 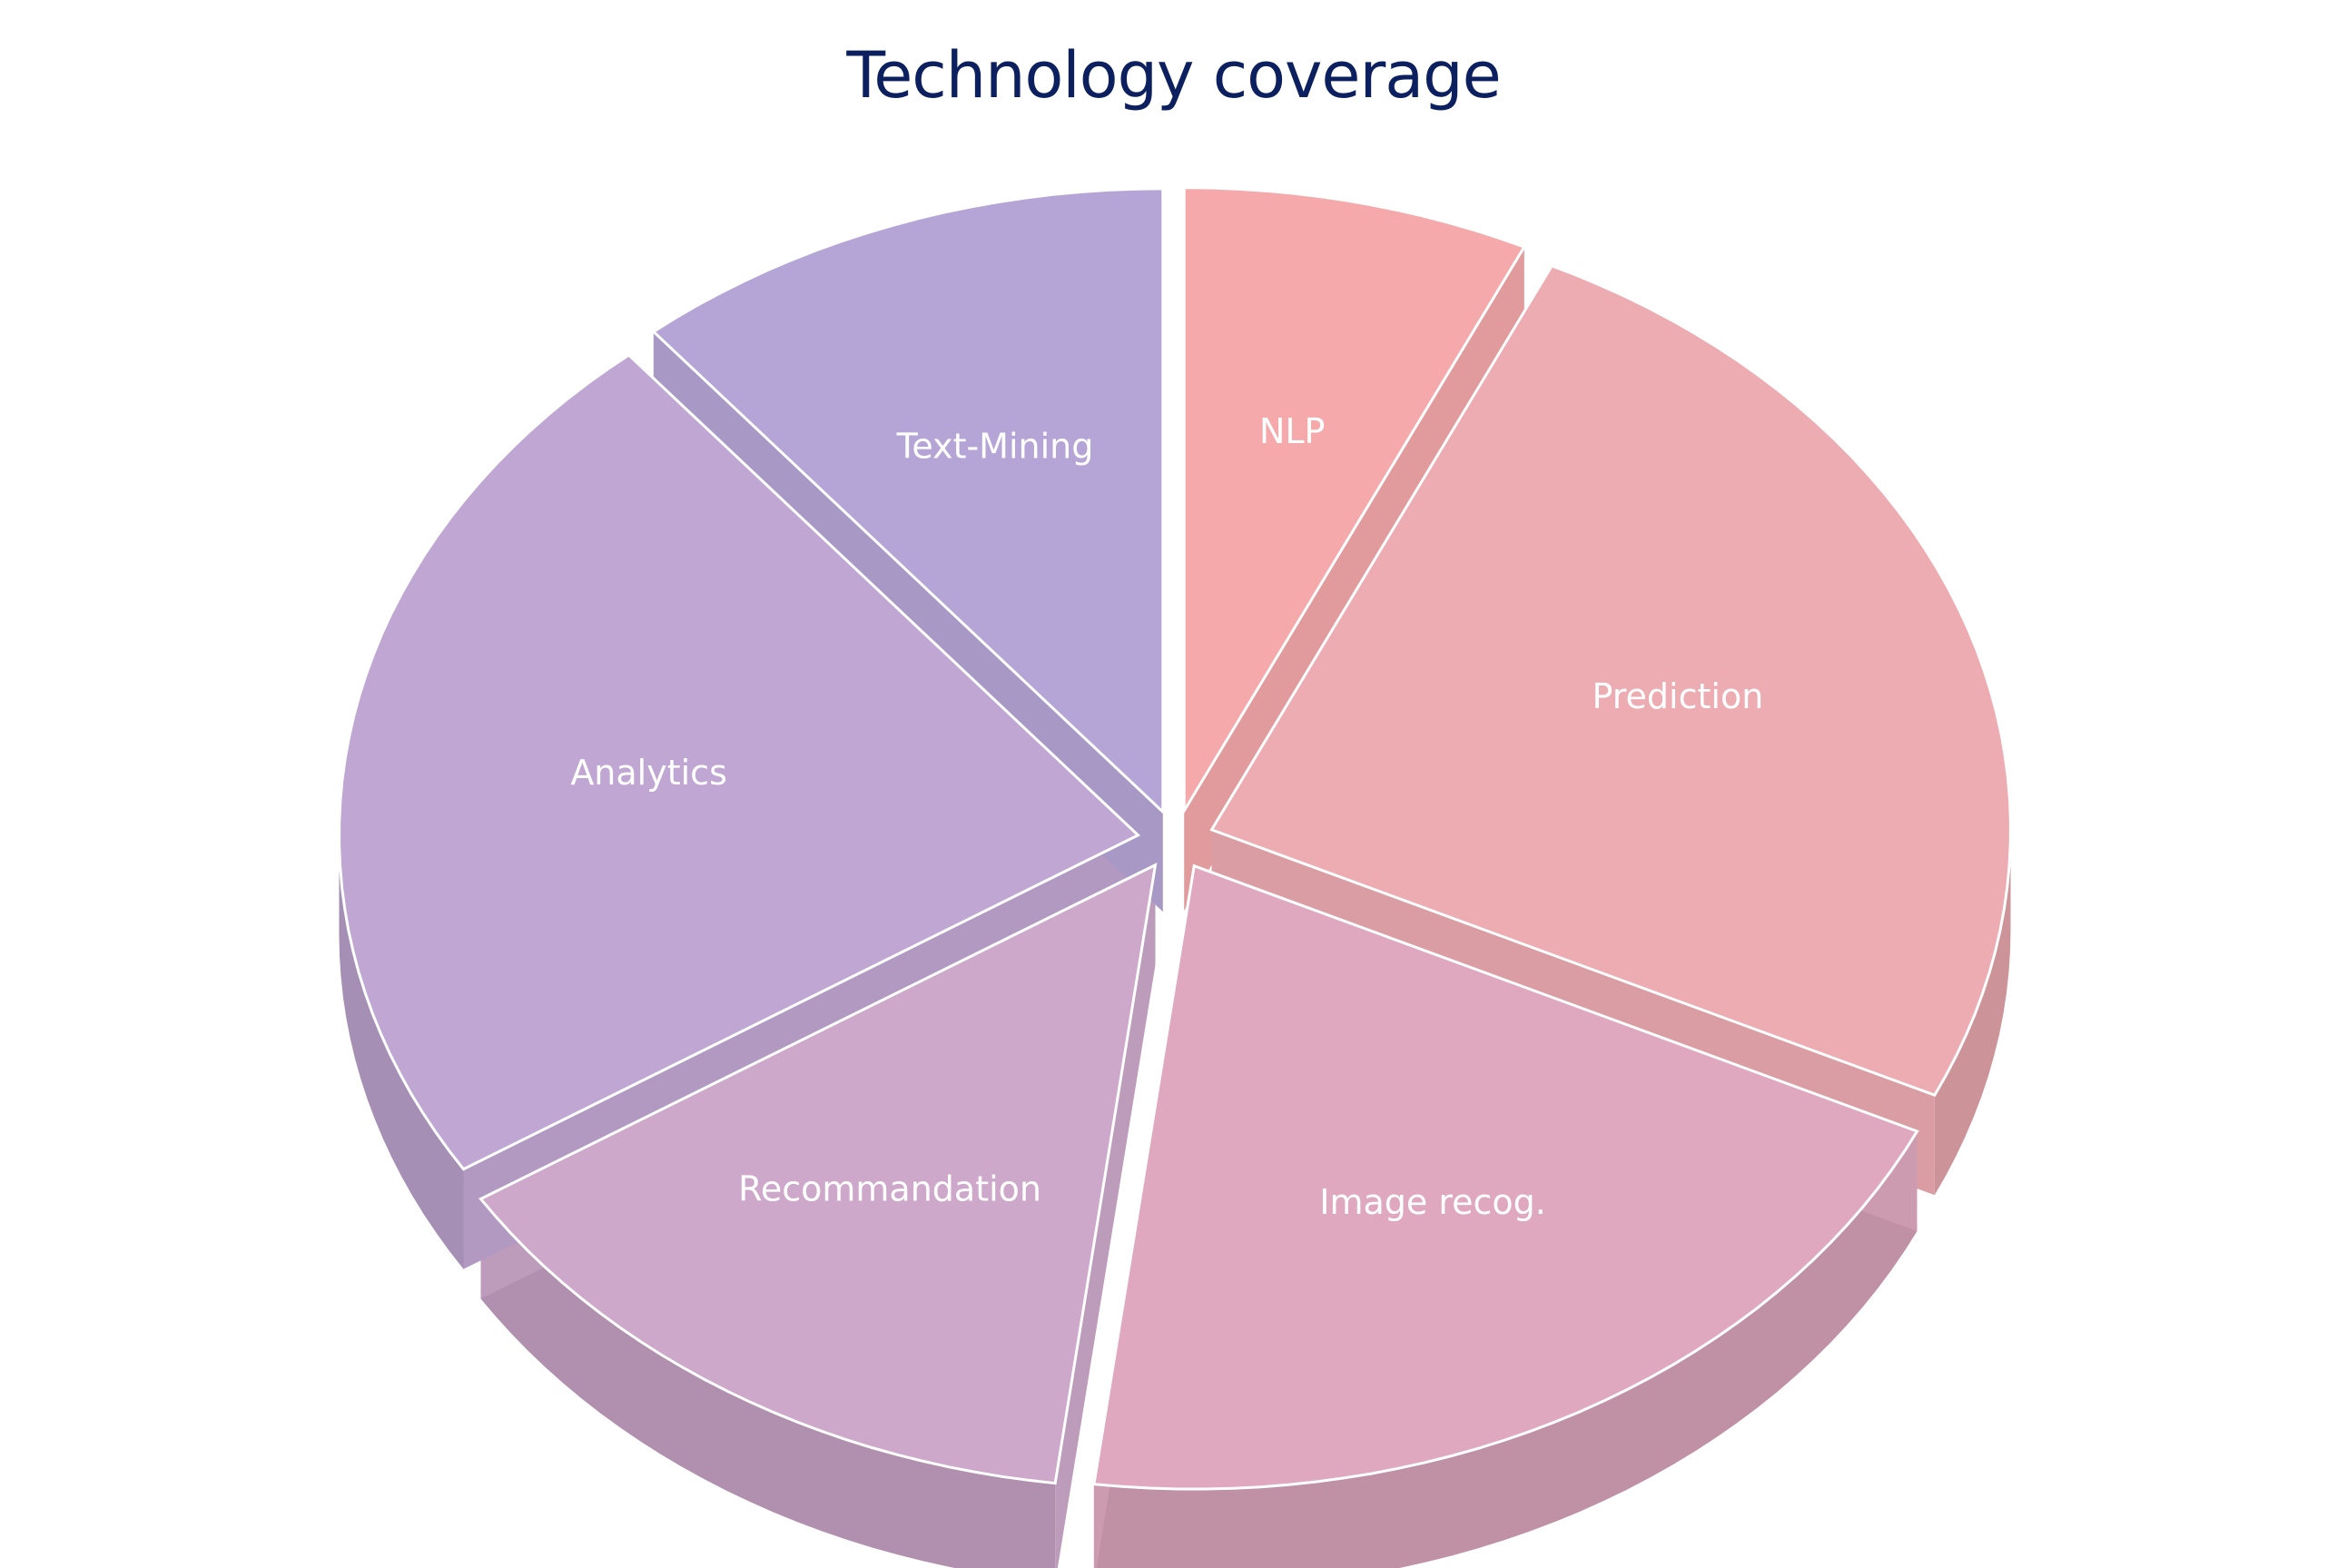 I want to click on slice-side-image-recog, so click(x=1506, y=1349).